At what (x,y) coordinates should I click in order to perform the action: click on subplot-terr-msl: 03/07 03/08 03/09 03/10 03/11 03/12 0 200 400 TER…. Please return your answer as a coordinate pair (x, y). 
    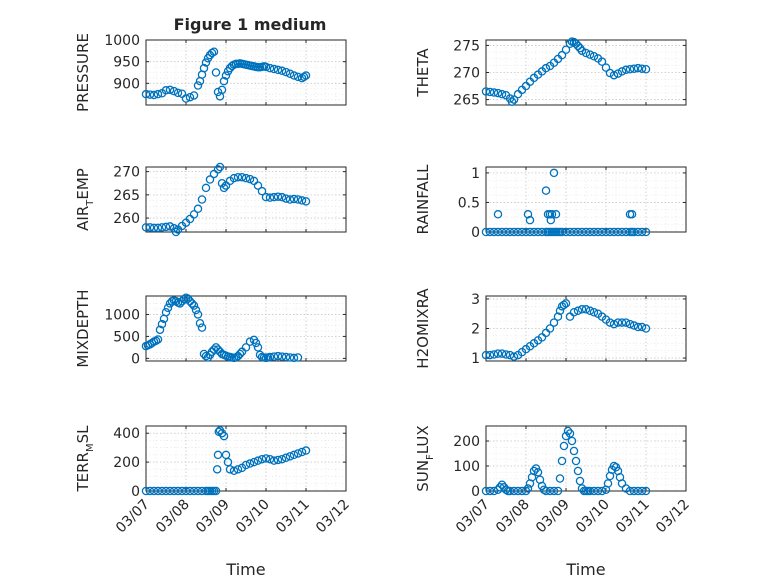
    Looking at the image, I should click on (213, 481).